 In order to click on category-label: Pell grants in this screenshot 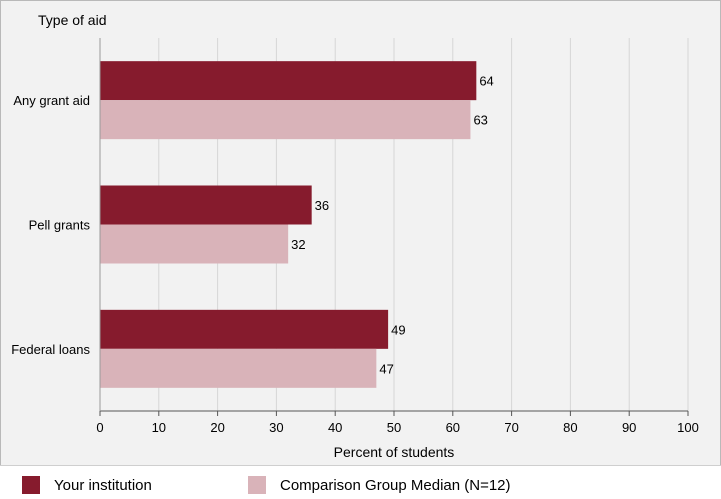, I will do `click(60, 225)`.